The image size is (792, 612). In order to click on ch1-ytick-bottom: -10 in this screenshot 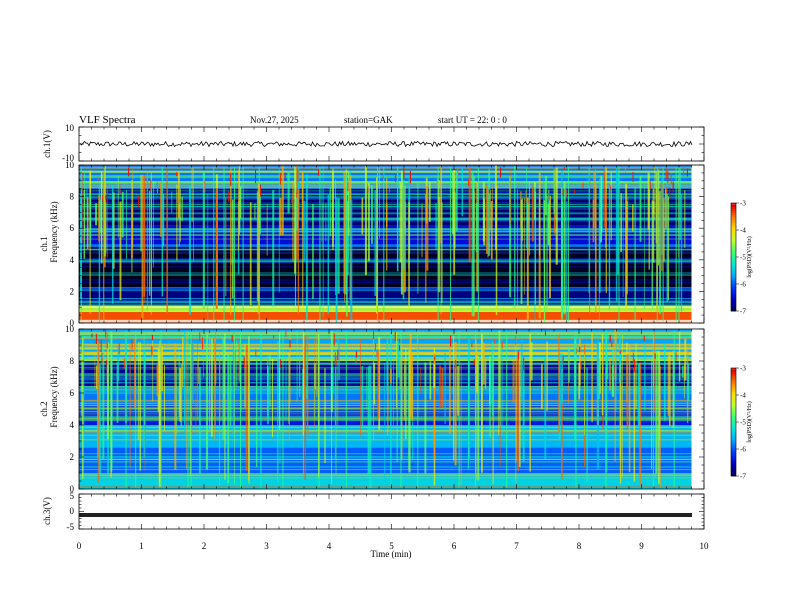, I will do `click(68, 158)`.